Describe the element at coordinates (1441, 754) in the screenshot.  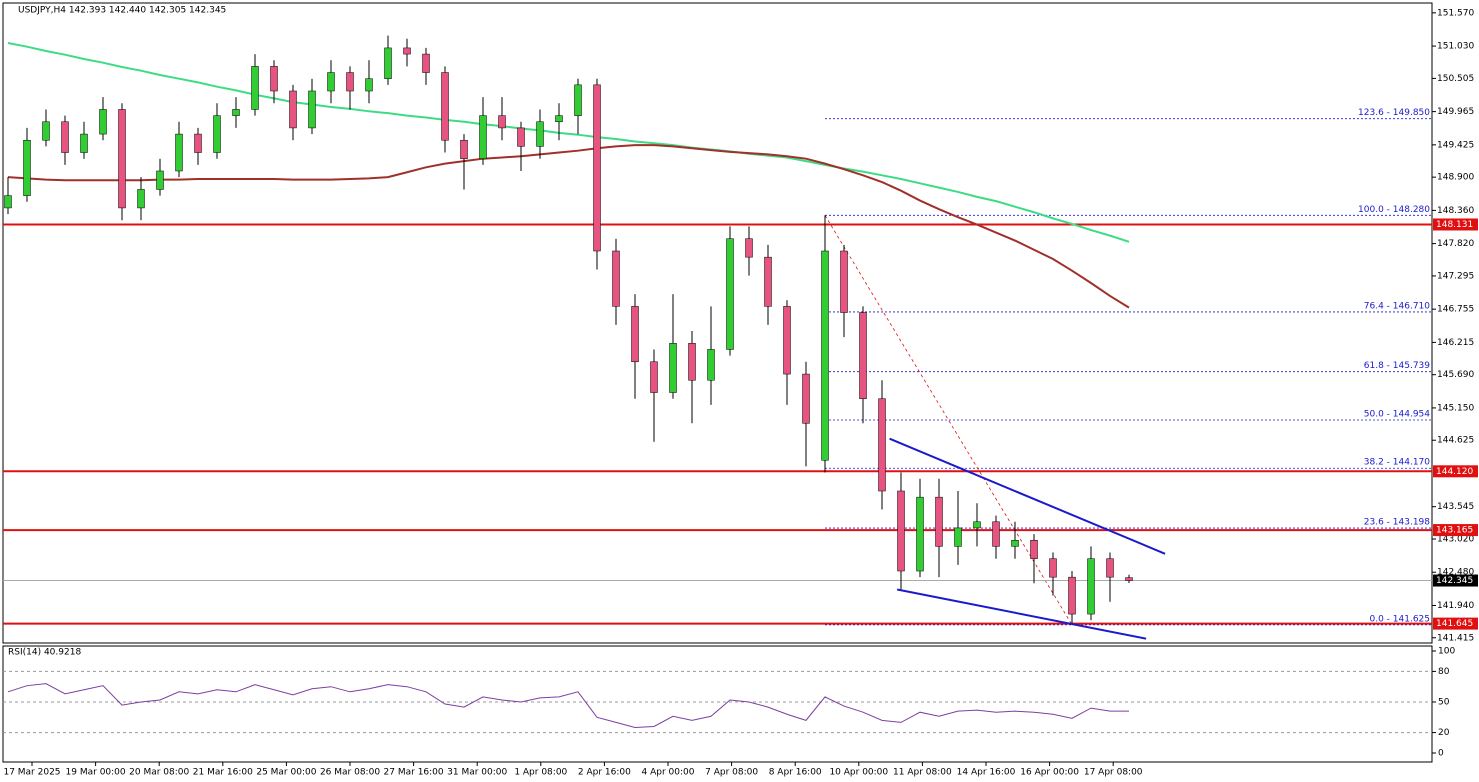
I see `rsi-tick-label: 0` at that location.